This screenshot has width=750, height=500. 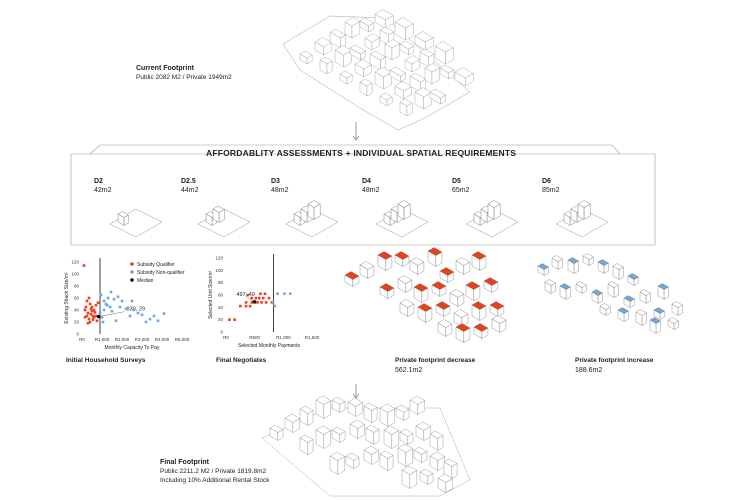 I want to click on y-tick-label: 0, so click(x=221, y=332).